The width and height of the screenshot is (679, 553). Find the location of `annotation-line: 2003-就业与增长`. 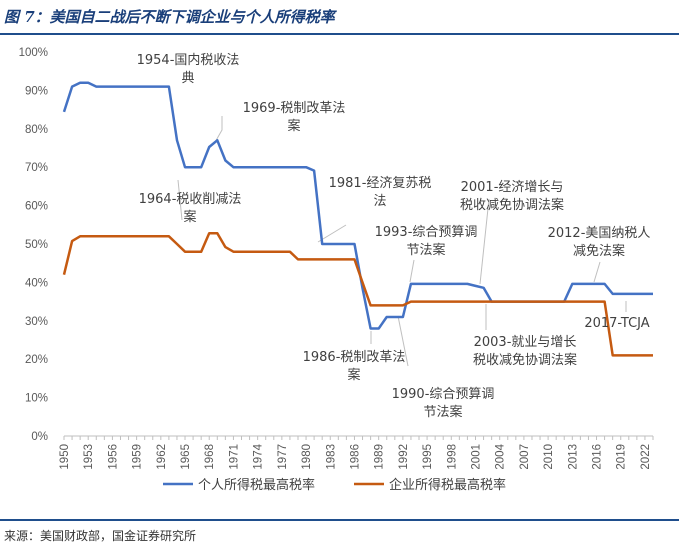

annotation-line: 2003-就业与增长 is located at coordinates (525, 342).